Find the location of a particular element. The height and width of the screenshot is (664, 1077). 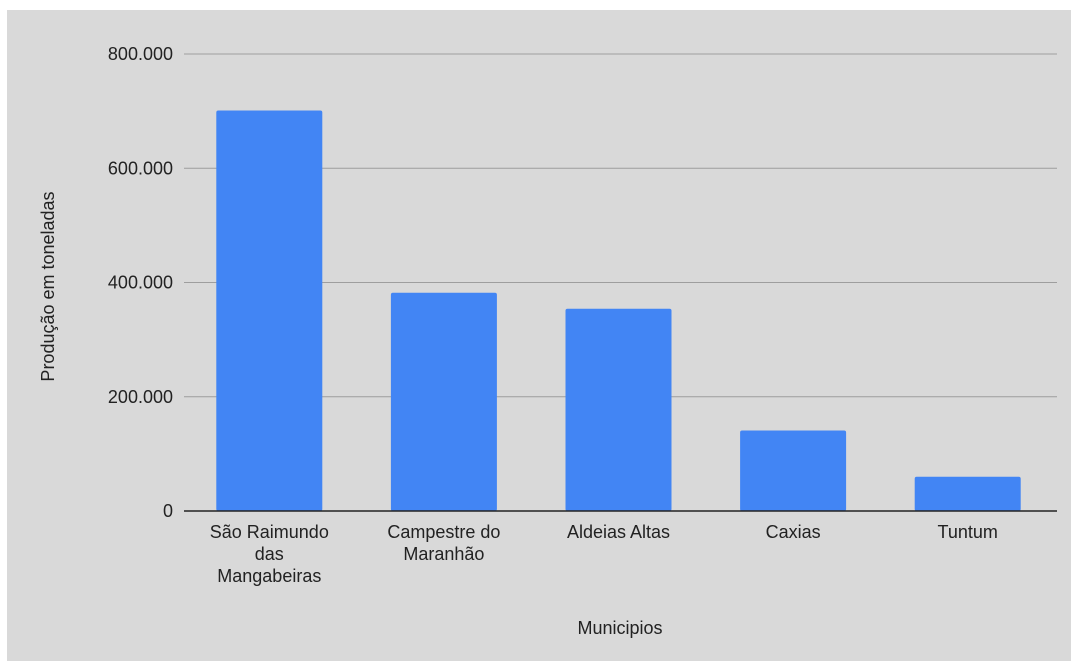

x-category-label-line: Campestre do is located at coordinates (443, 532).